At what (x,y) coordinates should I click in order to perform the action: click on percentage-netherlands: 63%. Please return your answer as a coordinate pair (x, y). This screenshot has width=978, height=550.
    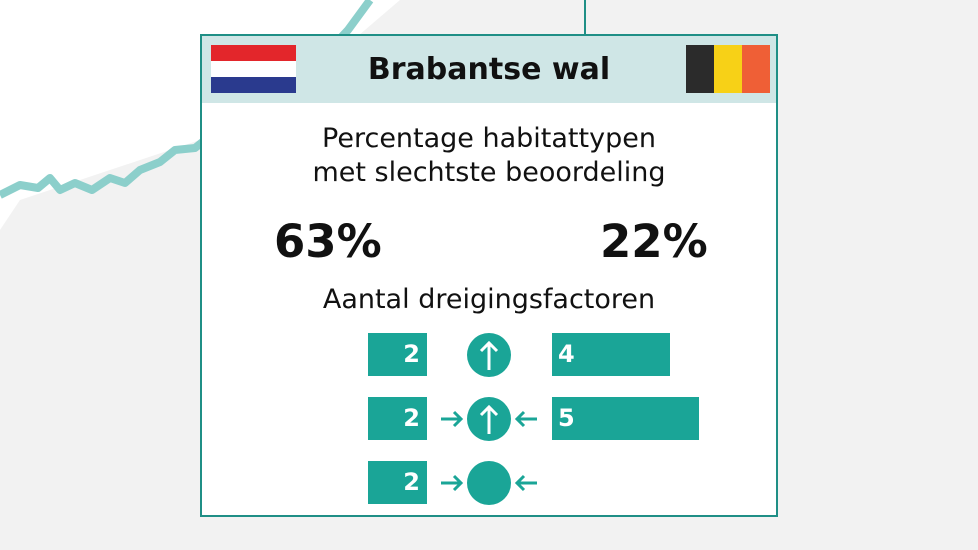
    Looking at the image, I should click on (328, 241).